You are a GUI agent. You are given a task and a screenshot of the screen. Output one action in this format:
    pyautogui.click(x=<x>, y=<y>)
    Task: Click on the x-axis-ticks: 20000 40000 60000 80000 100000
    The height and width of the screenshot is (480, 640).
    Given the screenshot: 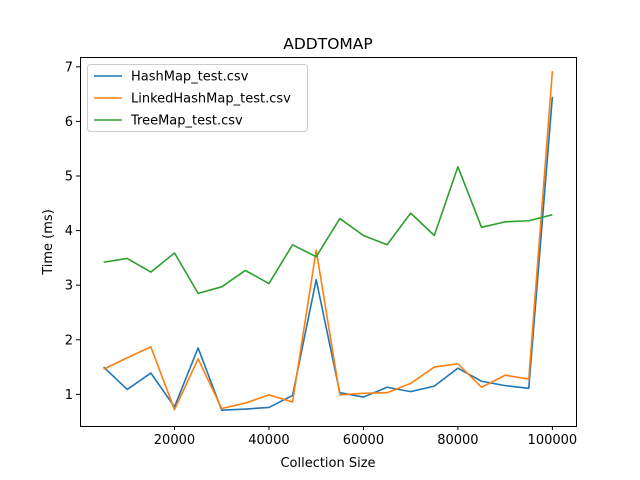 What is the action you would take?
    pyautogui.click(x=365, y=437)
    